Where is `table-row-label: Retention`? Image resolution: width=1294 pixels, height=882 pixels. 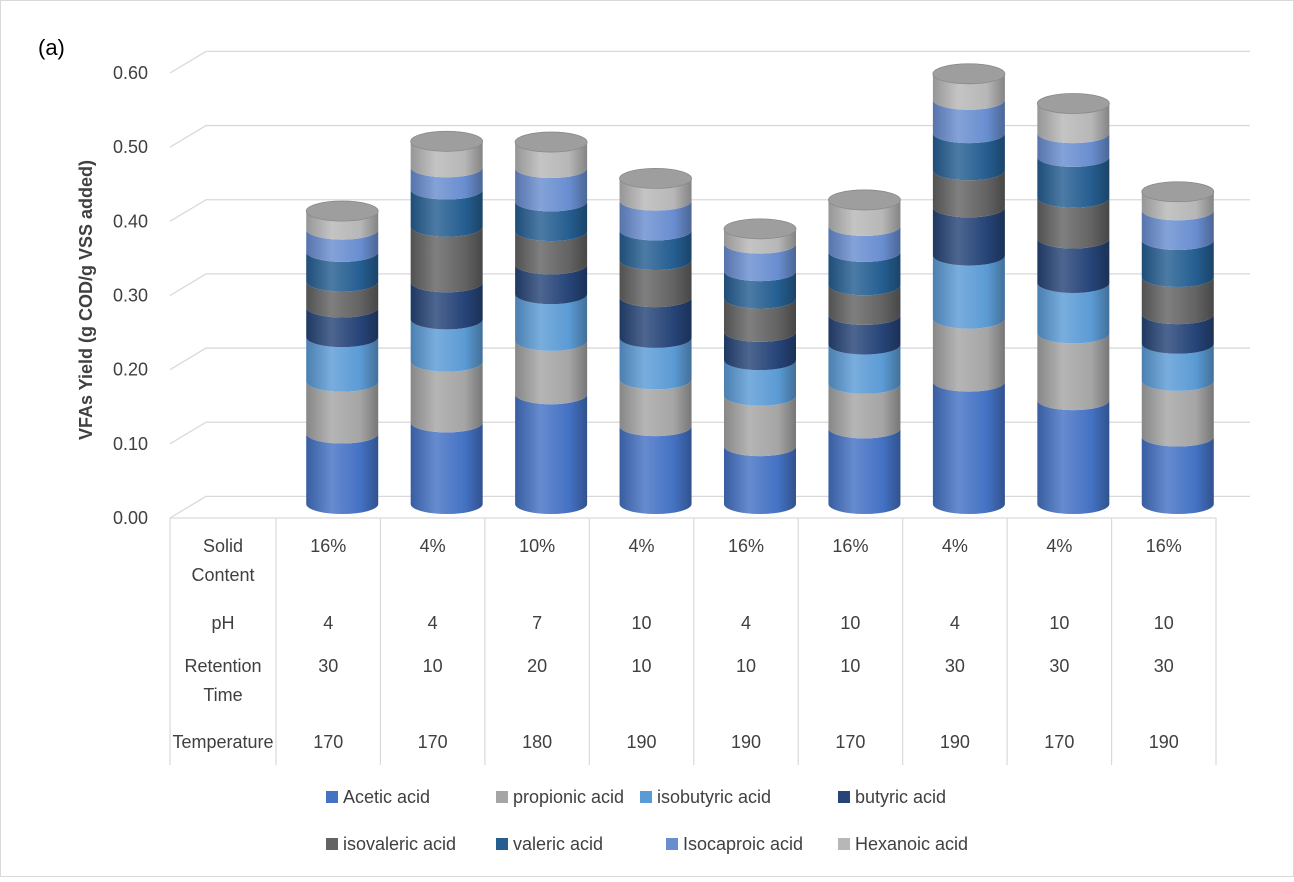
table-row-label: Retention is located at coordinates (222, 666).